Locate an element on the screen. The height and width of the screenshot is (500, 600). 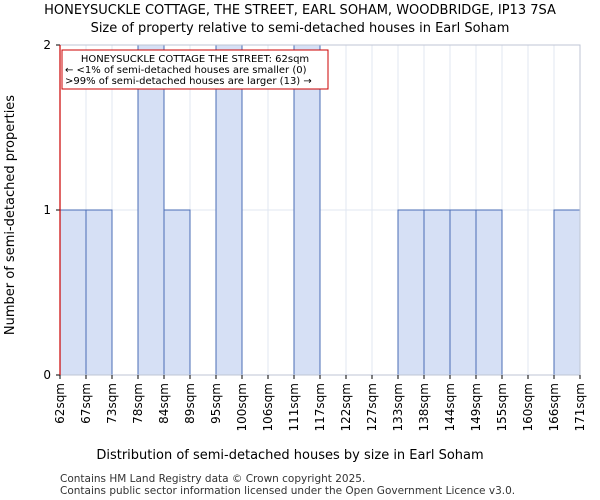
y-axis-ticks: 0 1 2 is located at coordinates (51, 210).